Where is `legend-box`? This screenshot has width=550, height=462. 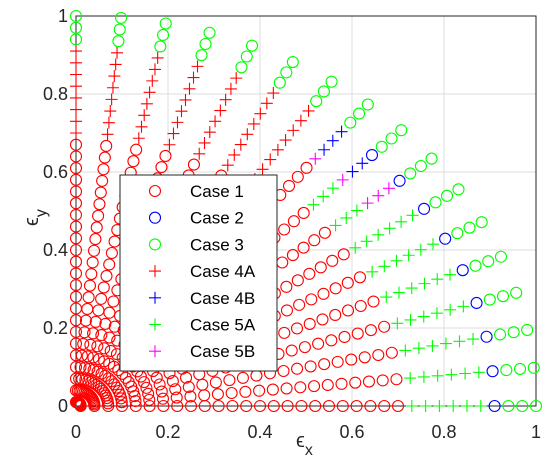
legend-box is located at coordinates (198, 273).